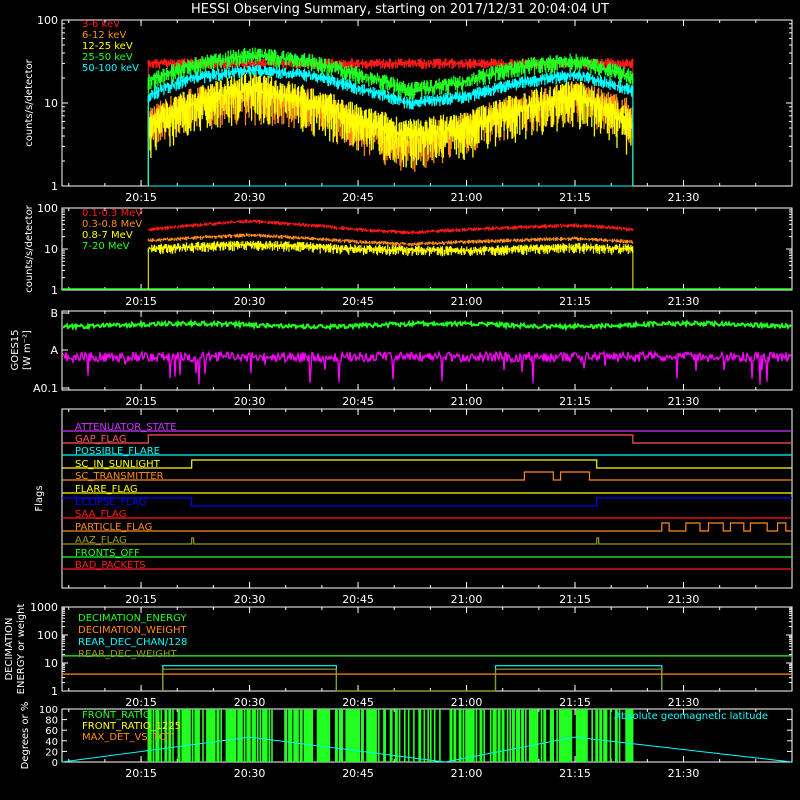  What do you see at coordinates (45, 388) in the screenshot?
I see `y-tick-label: A0.1` at bounding box center [45, 388].